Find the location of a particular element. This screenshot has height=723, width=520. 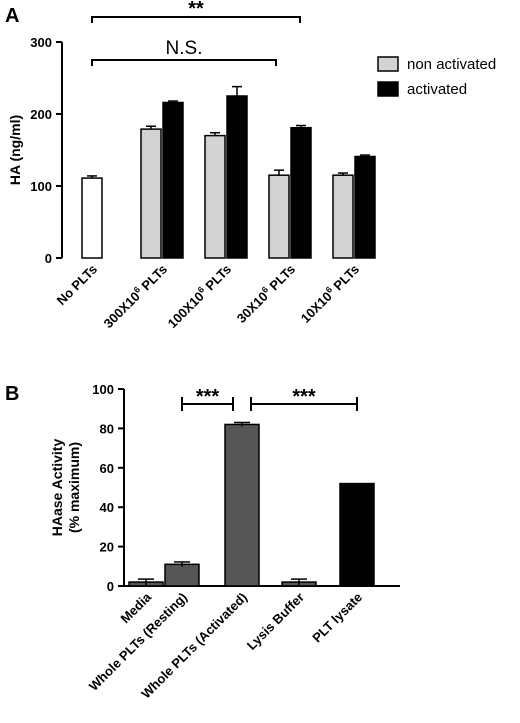

y-tick-label-b: 40 is located at coordinates (107, 507).